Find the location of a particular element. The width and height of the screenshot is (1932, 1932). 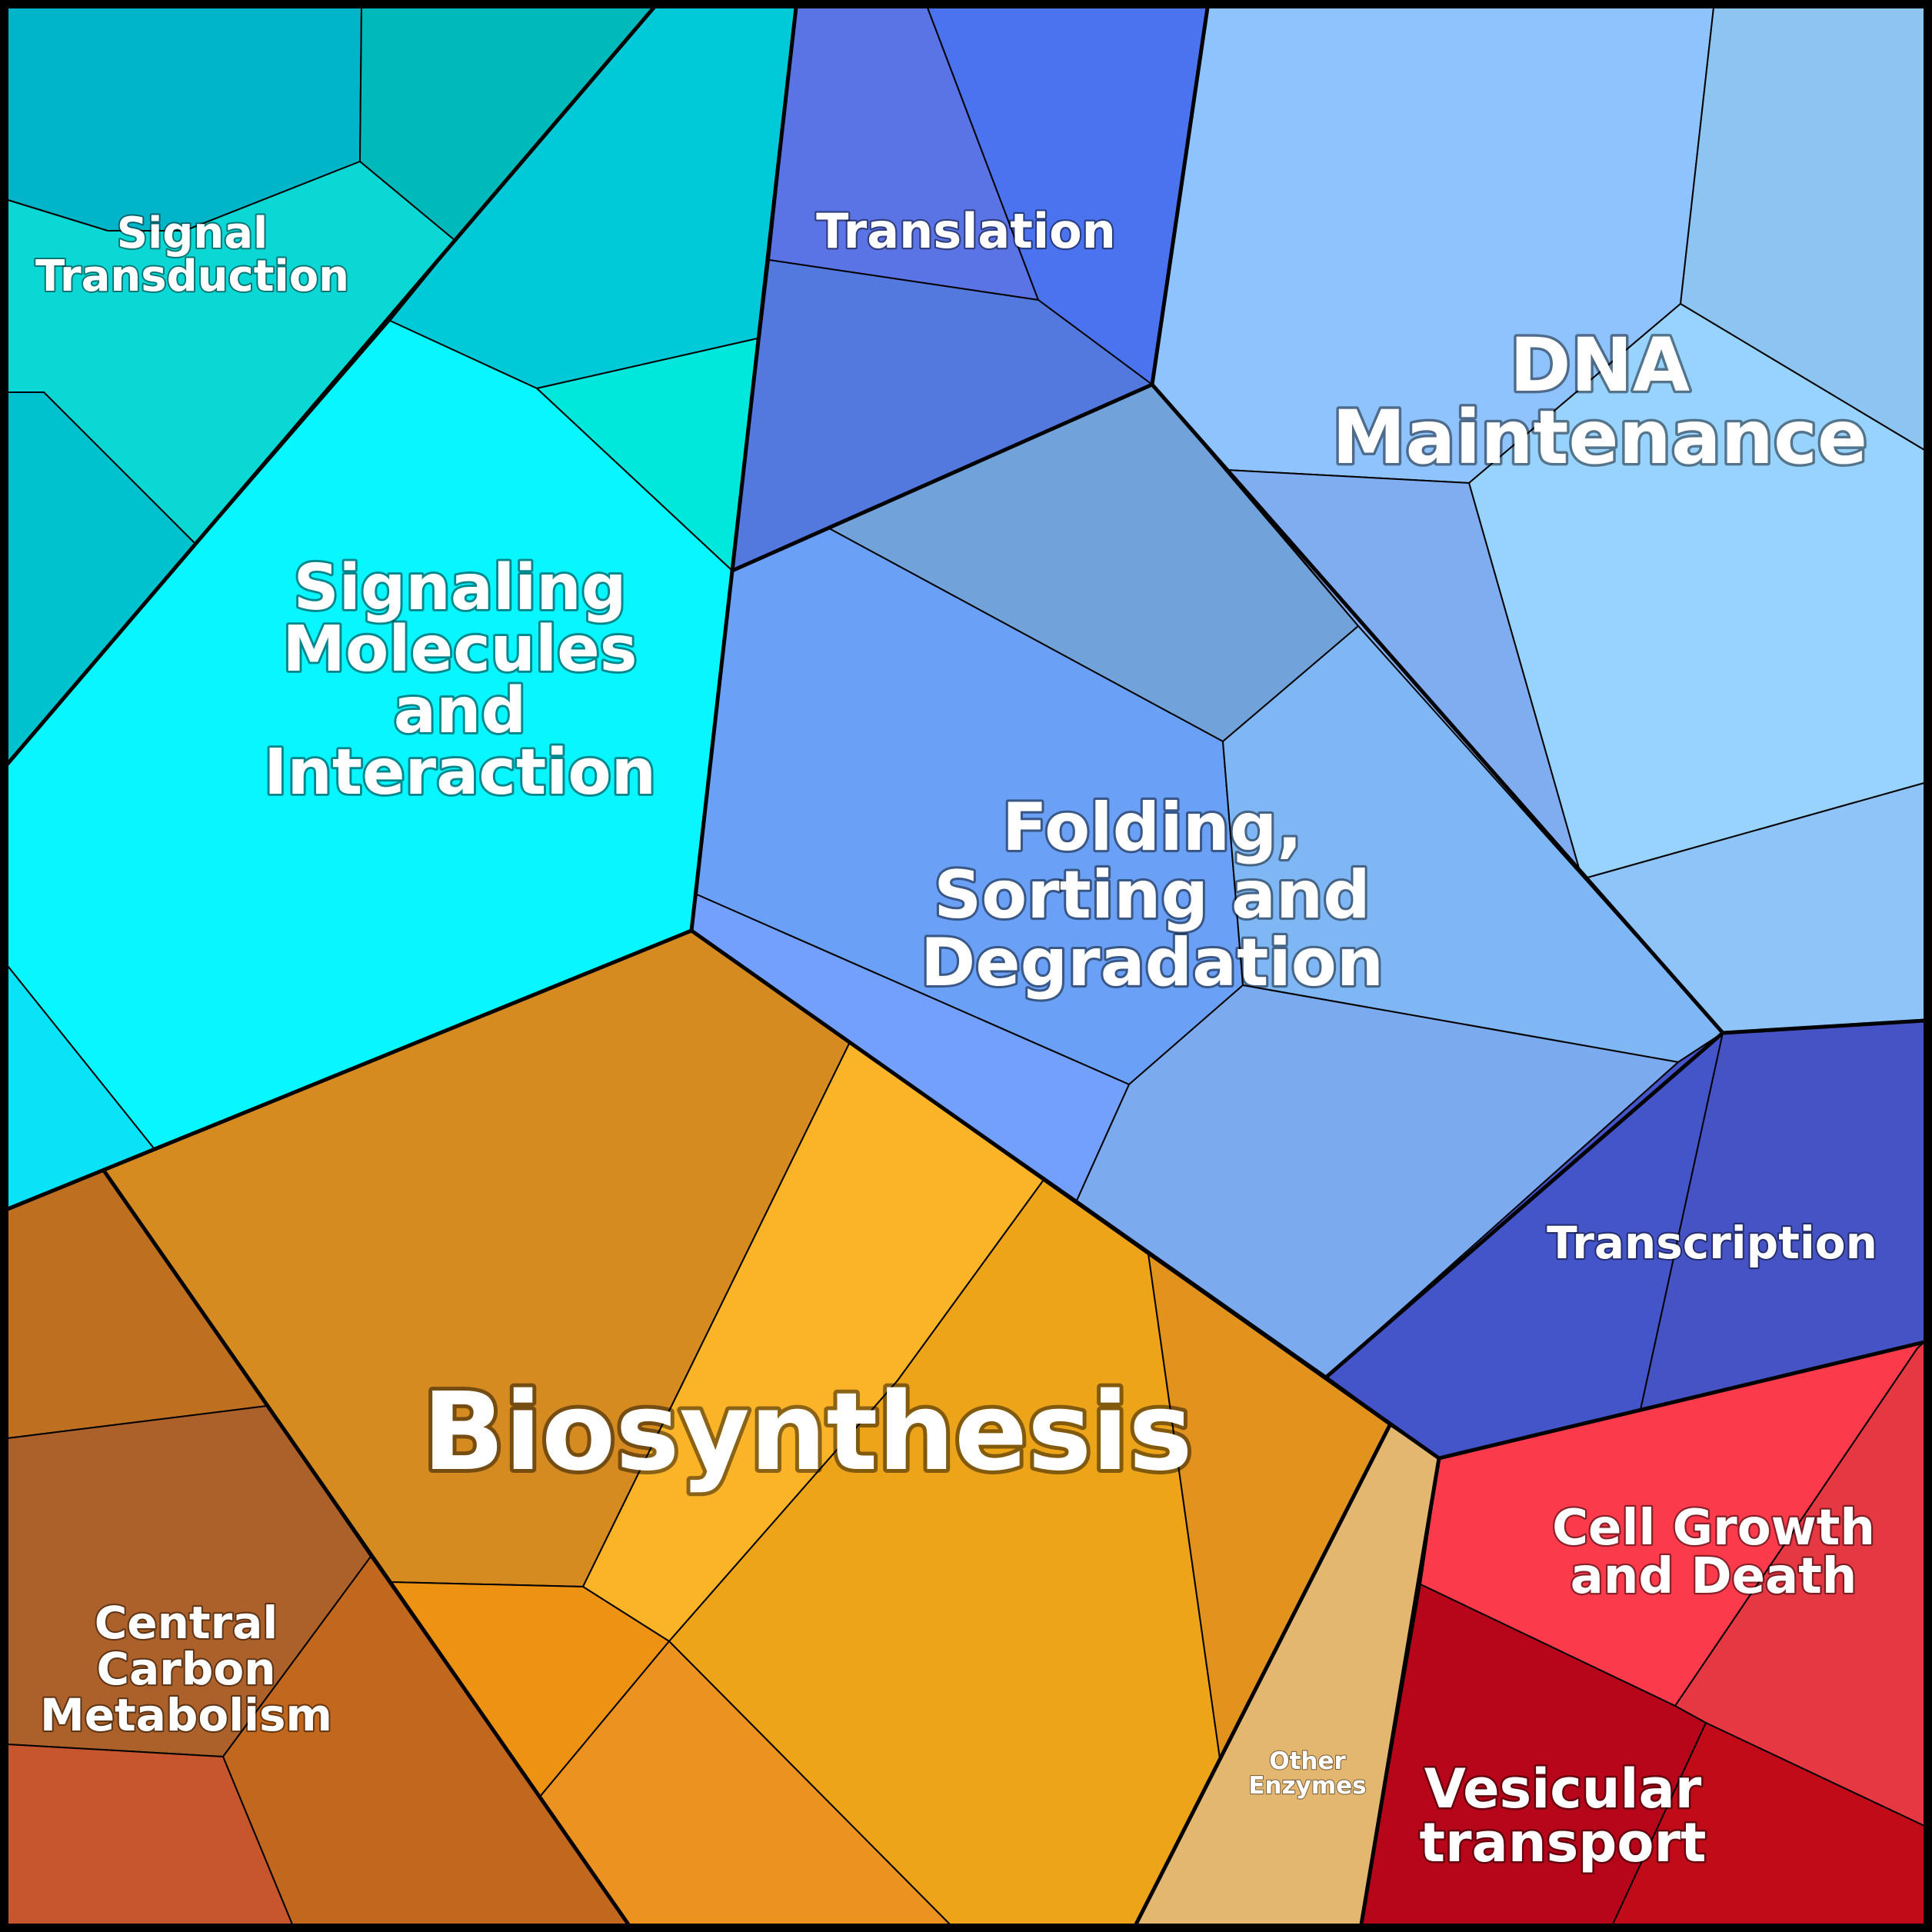

label-cell-growth-line-2: and Death is located at coordinates (1714, 1576).